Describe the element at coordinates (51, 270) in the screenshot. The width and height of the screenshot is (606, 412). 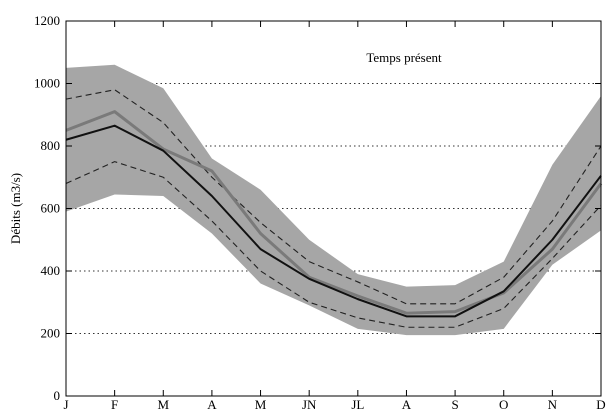
I see `y-tick-label: 400` at that location.